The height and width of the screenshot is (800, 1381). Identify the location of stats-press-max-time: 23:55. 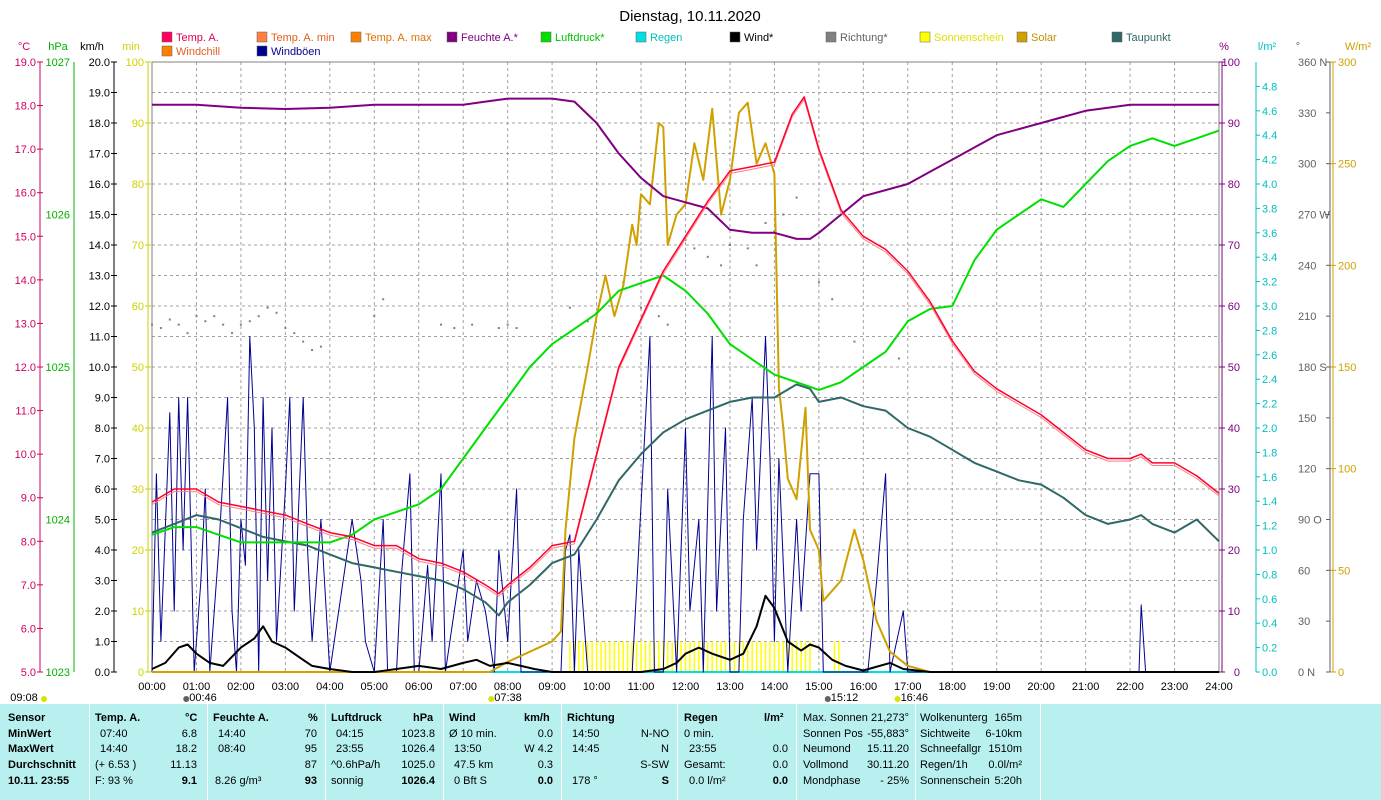
(350, 749).